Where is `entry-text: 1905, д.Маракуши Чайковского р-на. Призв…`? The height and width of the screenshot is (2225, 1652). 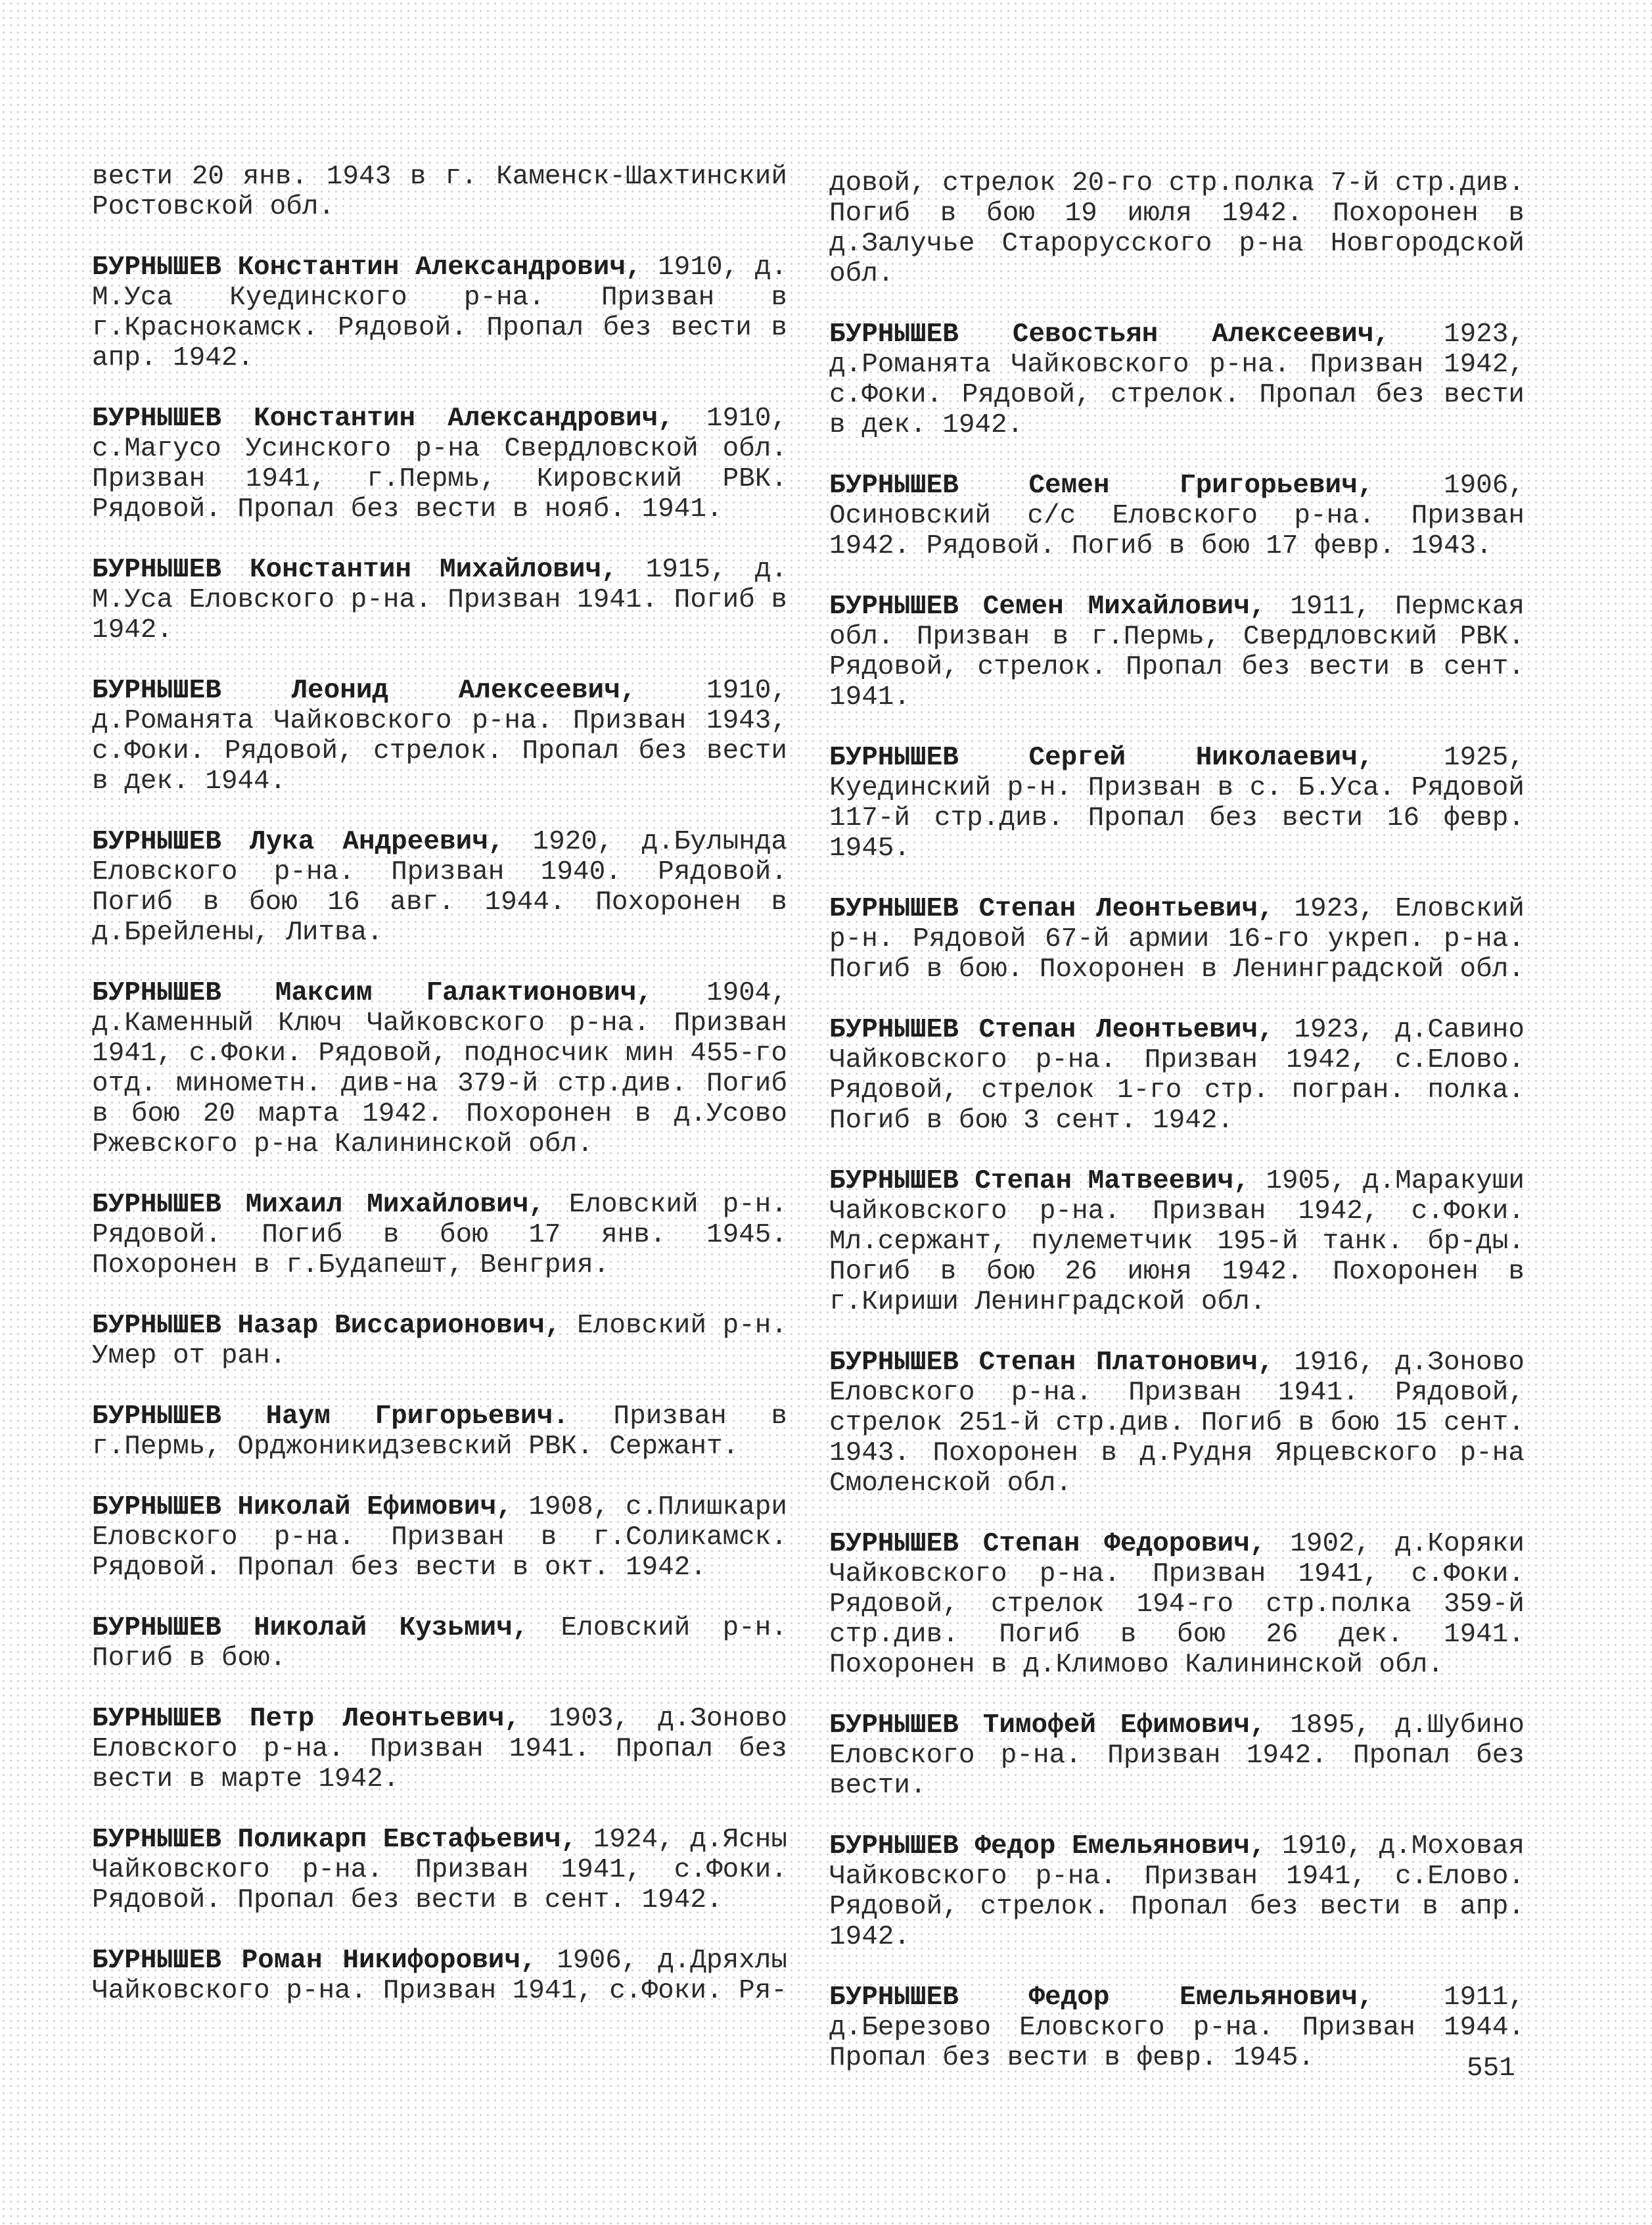 entry-text: 1905, д.Маракуши Чайковского р-на. Призв… is located at coordinates (1177, 1241).